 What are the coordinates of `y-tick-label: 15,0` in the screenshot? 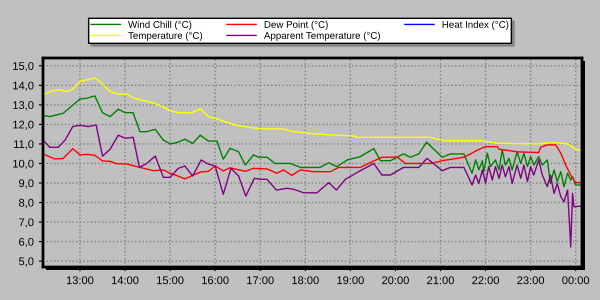 It's located at (23, 67).